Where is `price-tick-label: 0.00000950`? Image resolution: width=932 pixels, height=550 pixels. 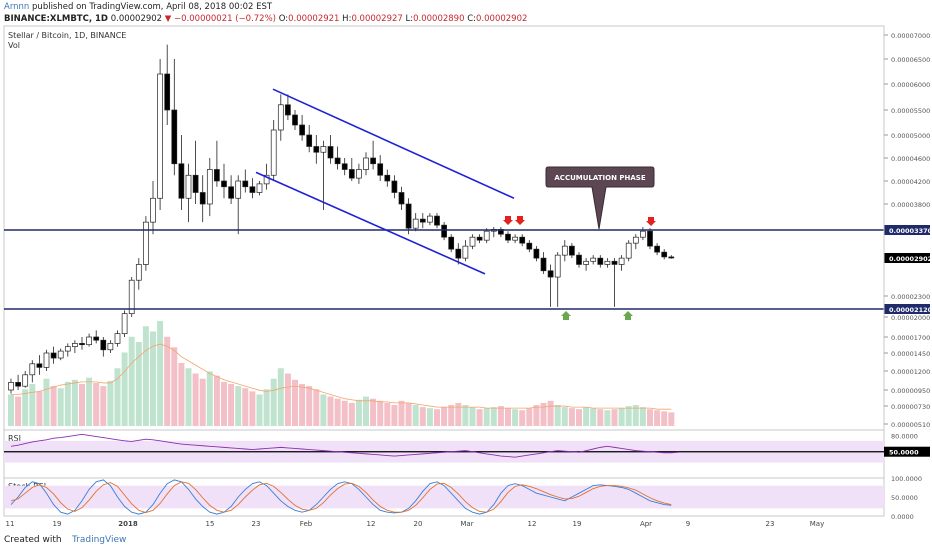
price-tick-label: 0.00000950 is located at coordinates (910, 391).